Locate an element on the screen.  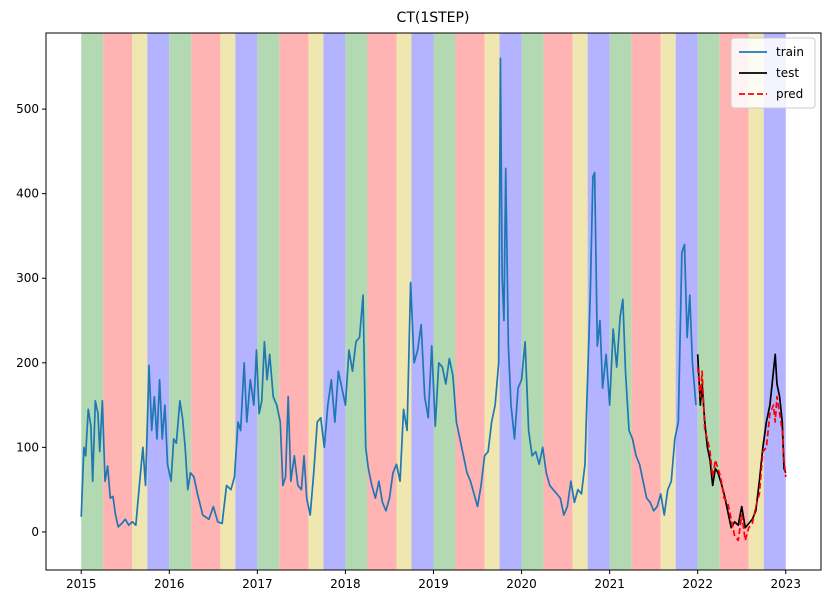
x-tick-label: 2019 is located at coordinates (433, 584).